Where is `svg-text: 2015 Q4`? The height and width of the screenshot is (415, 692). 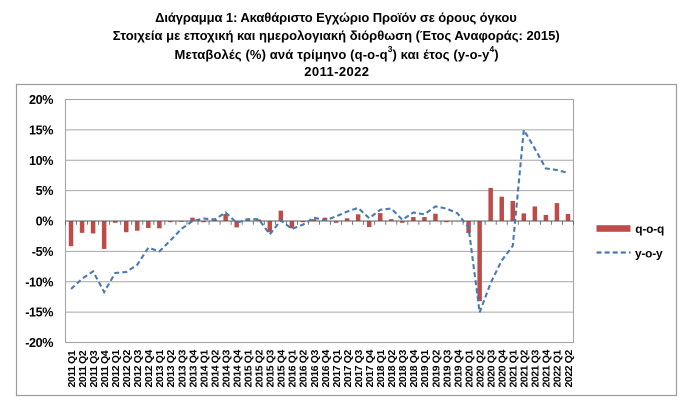
svg-text: 2015 Q4 is located at coordinates (282, 369).